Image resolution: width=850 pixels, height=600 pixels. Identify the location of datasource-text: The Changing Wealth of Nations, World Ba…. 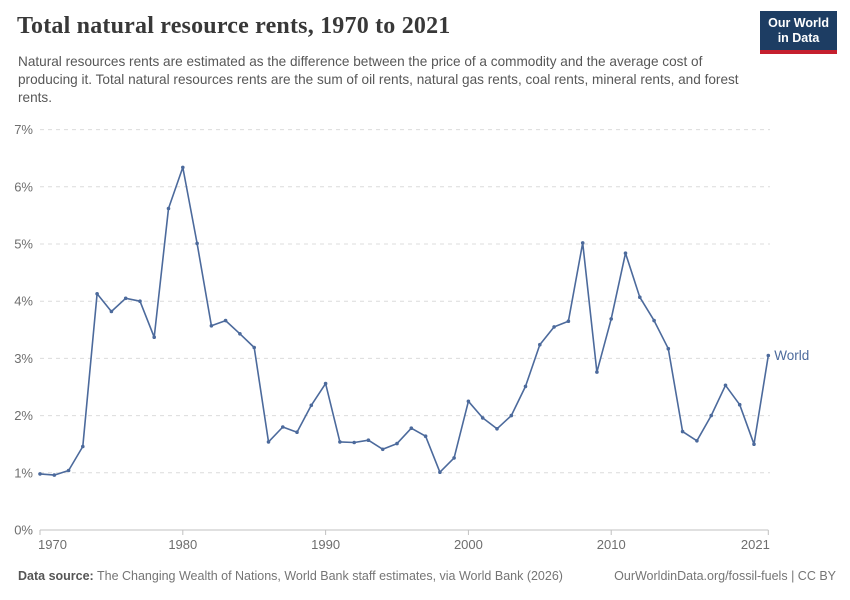
(328, 576).